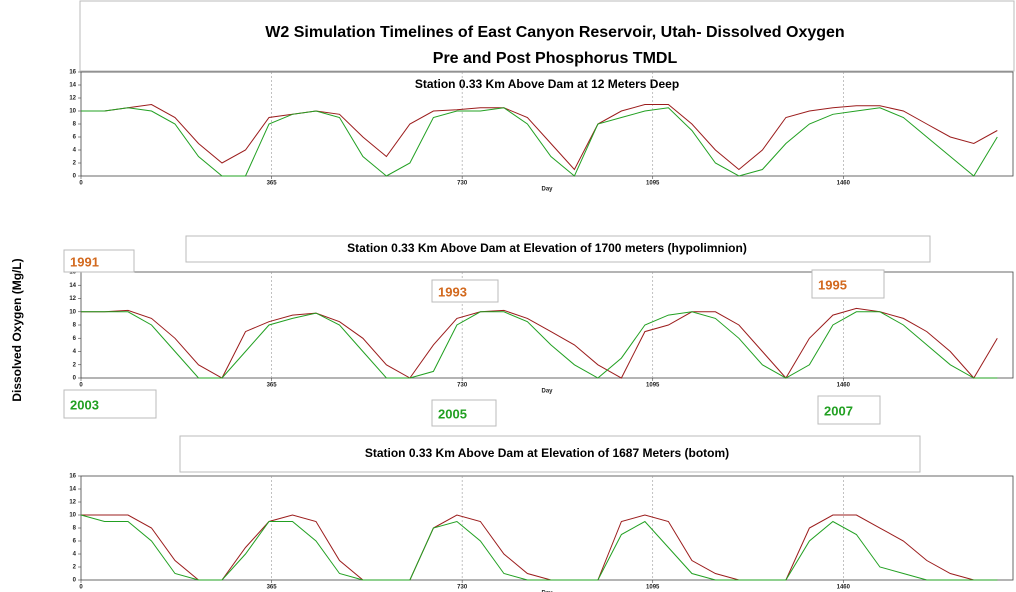 This screenshot has width=1016, height=592. I want to click on title-box, so click(547, 36).